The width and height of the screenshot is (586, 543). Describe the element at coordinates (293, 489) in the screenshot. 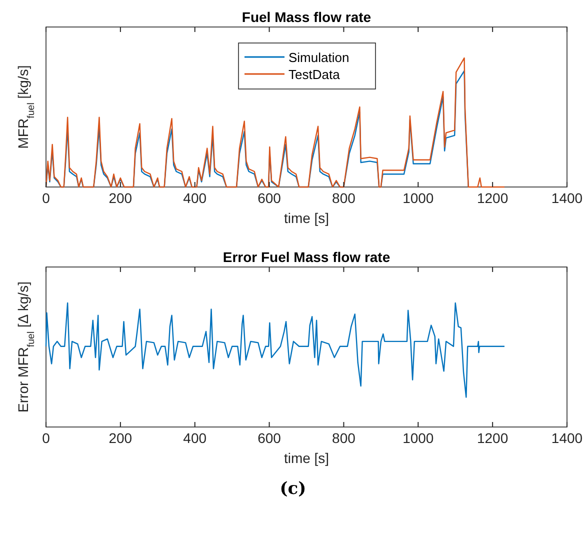

I see `text: (c)` at that location.